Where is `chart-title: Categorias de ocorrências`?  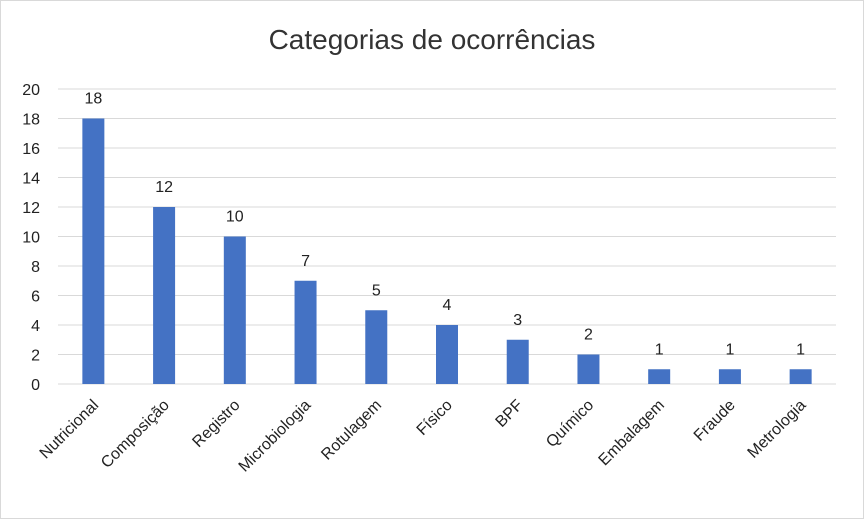 chart-title: Categorias de ocorrências is located at coordinates (432, 39).